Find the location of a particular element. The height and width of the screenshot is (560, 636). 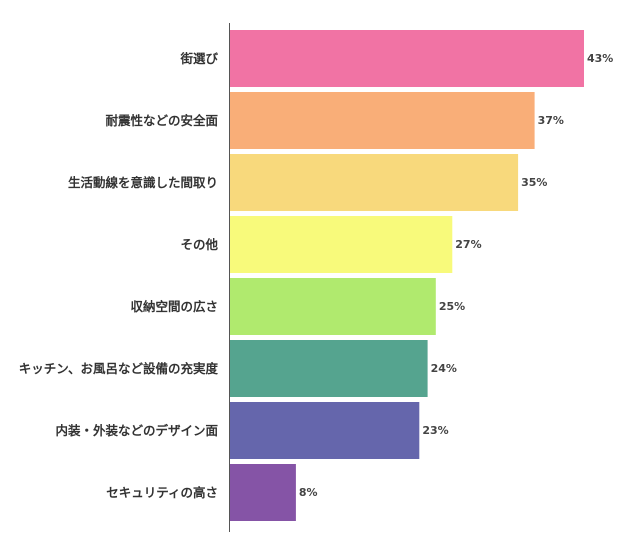

category-label-5: 収納空間の広さ is located at coordinates (174, 306).